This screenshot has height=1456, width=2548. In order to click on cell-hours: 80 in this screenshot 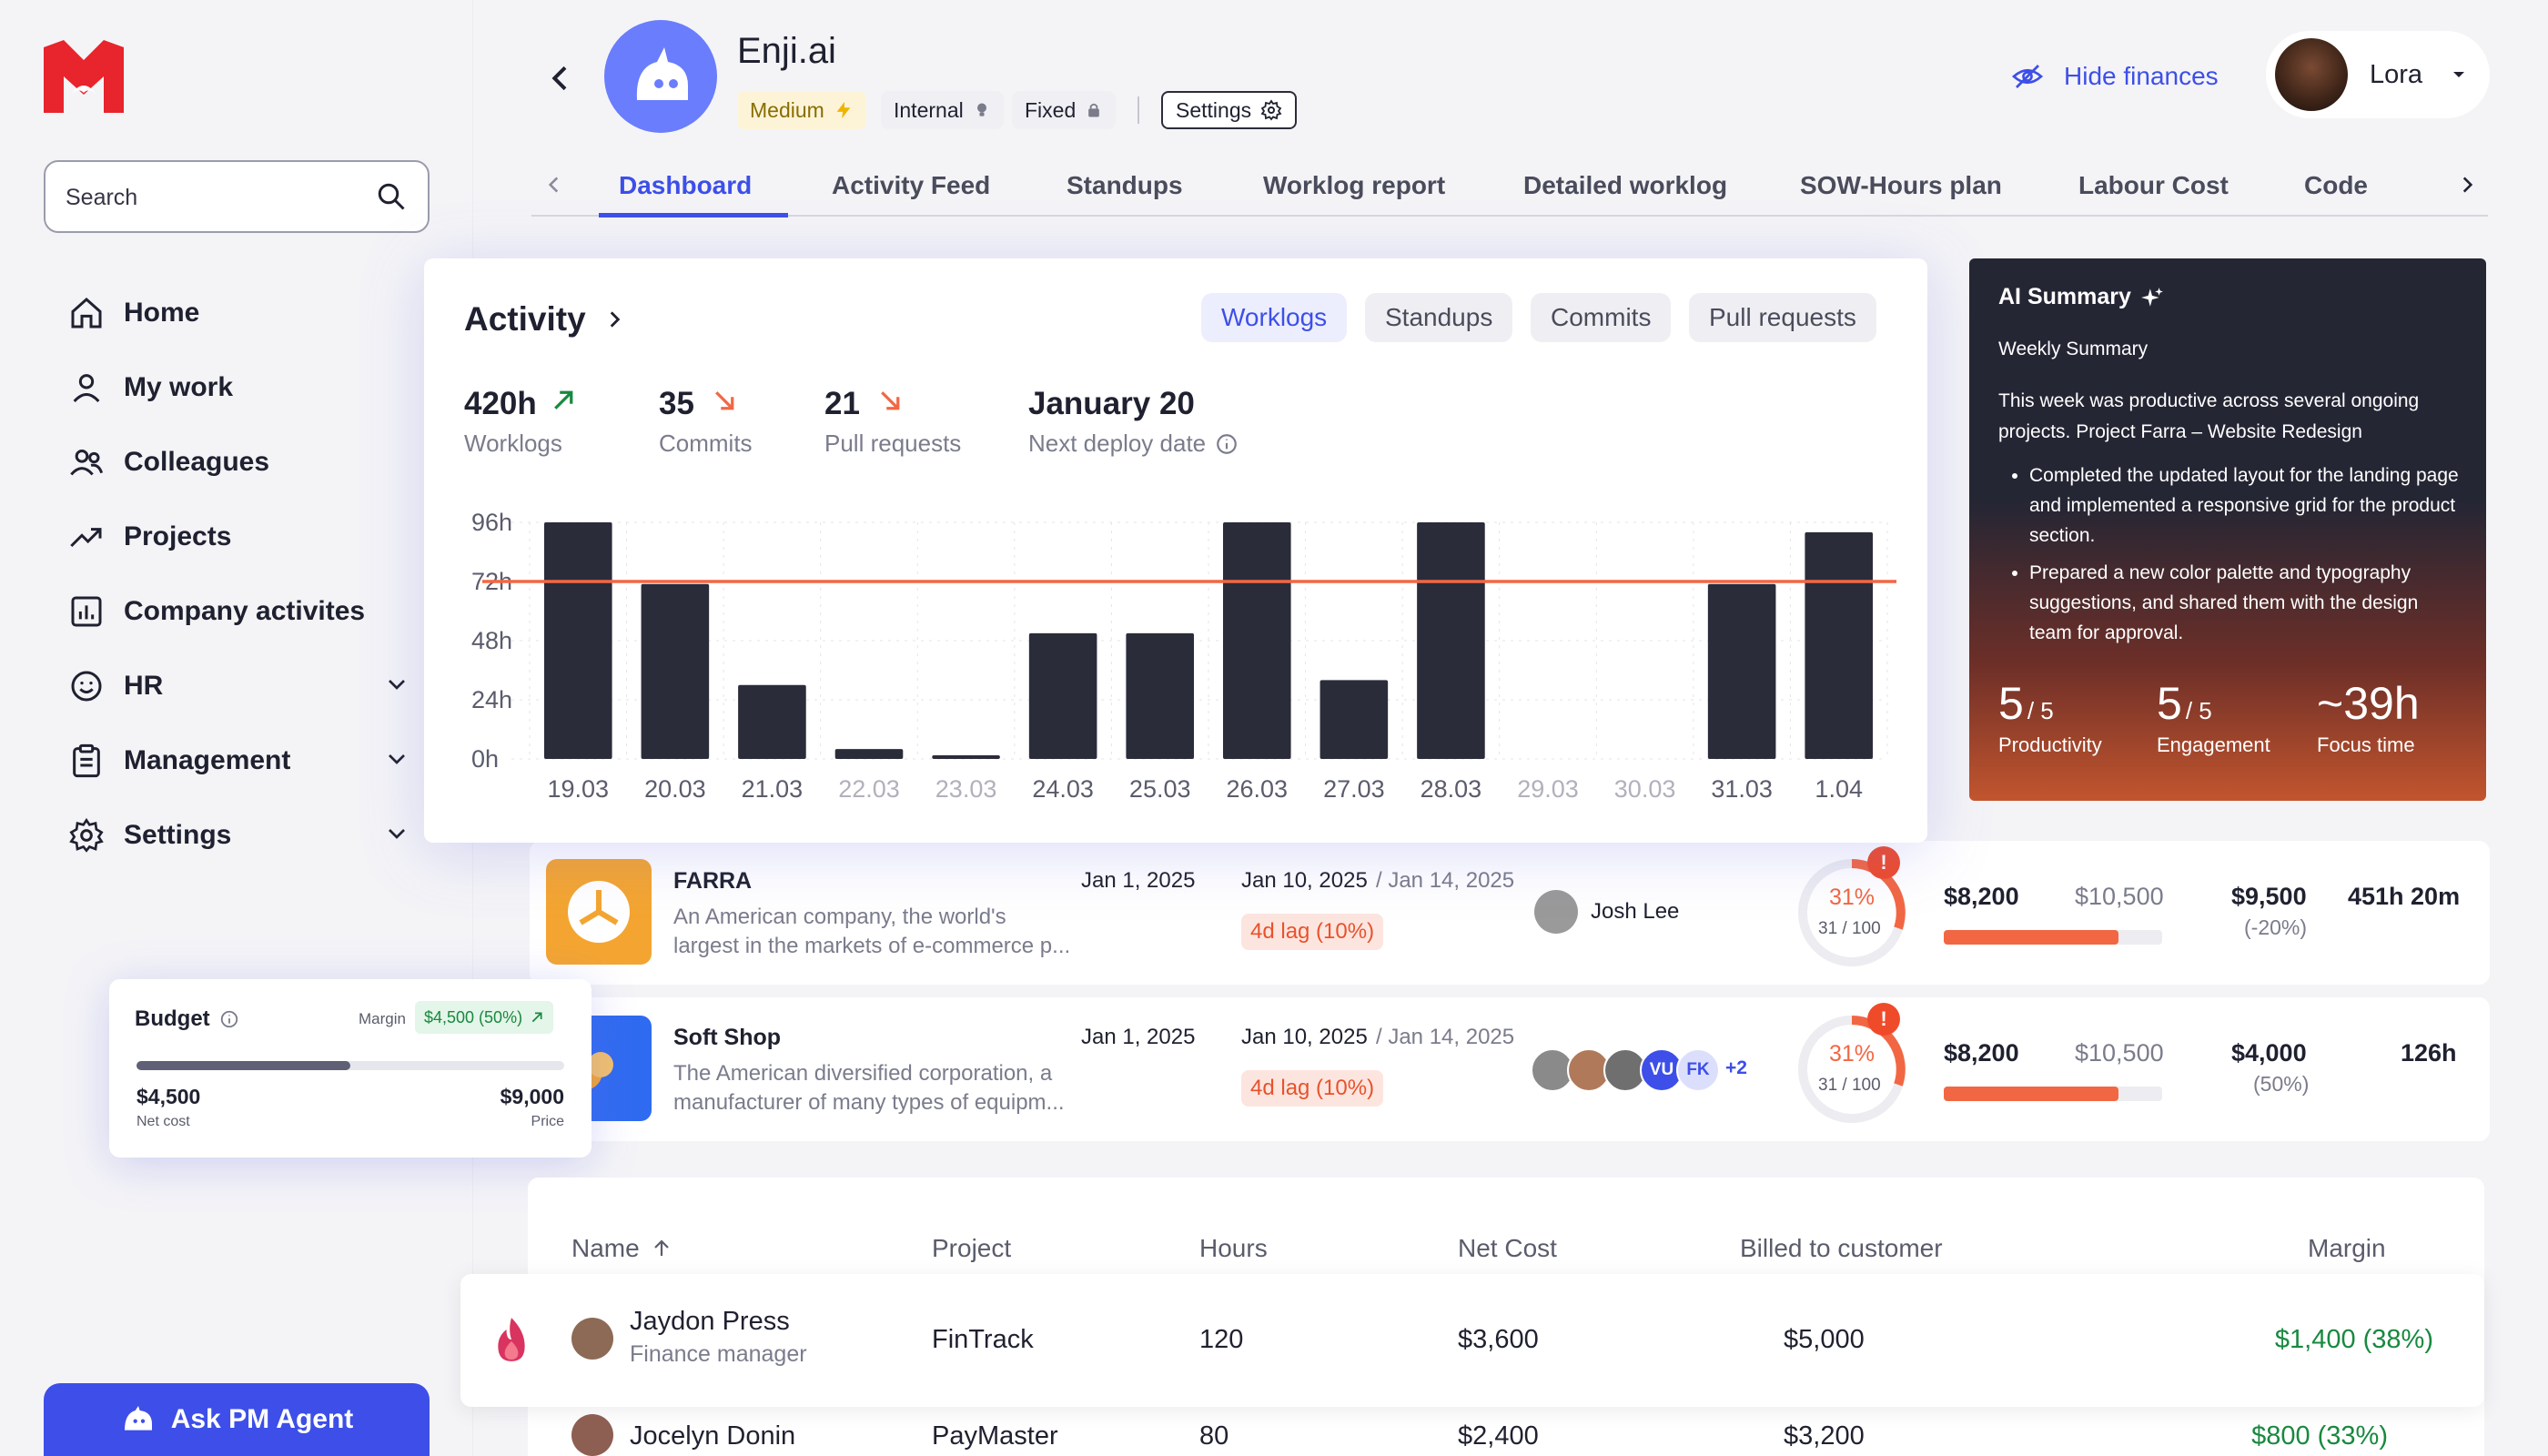, I will do `click(1214, 1436)`.